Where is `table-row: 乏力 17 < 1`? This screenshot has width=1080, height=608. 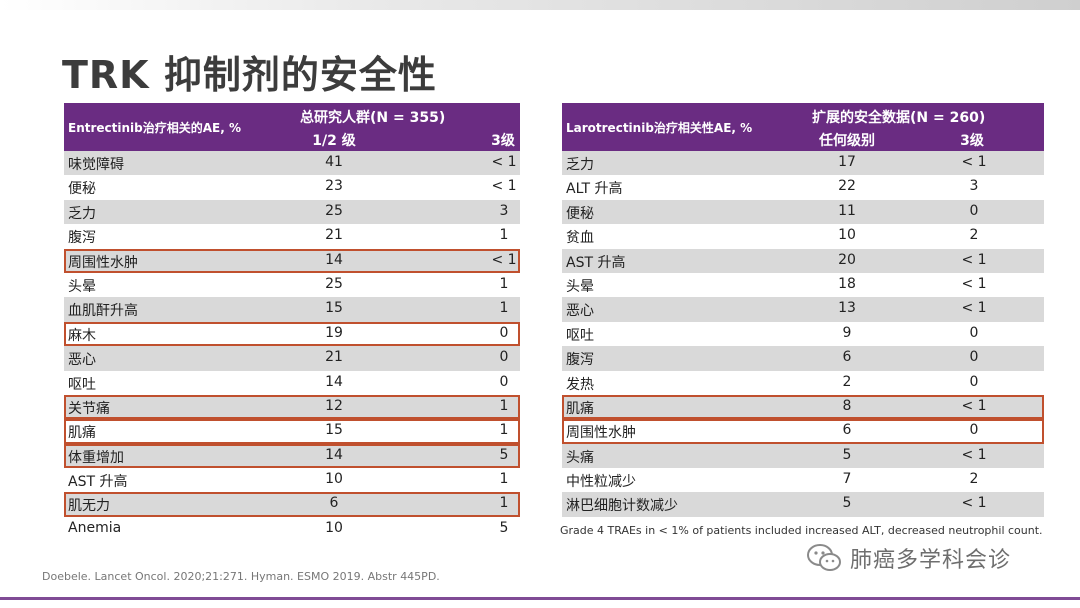 table-row: 乏力 17 < 1 is located at coordinates (803, 163).